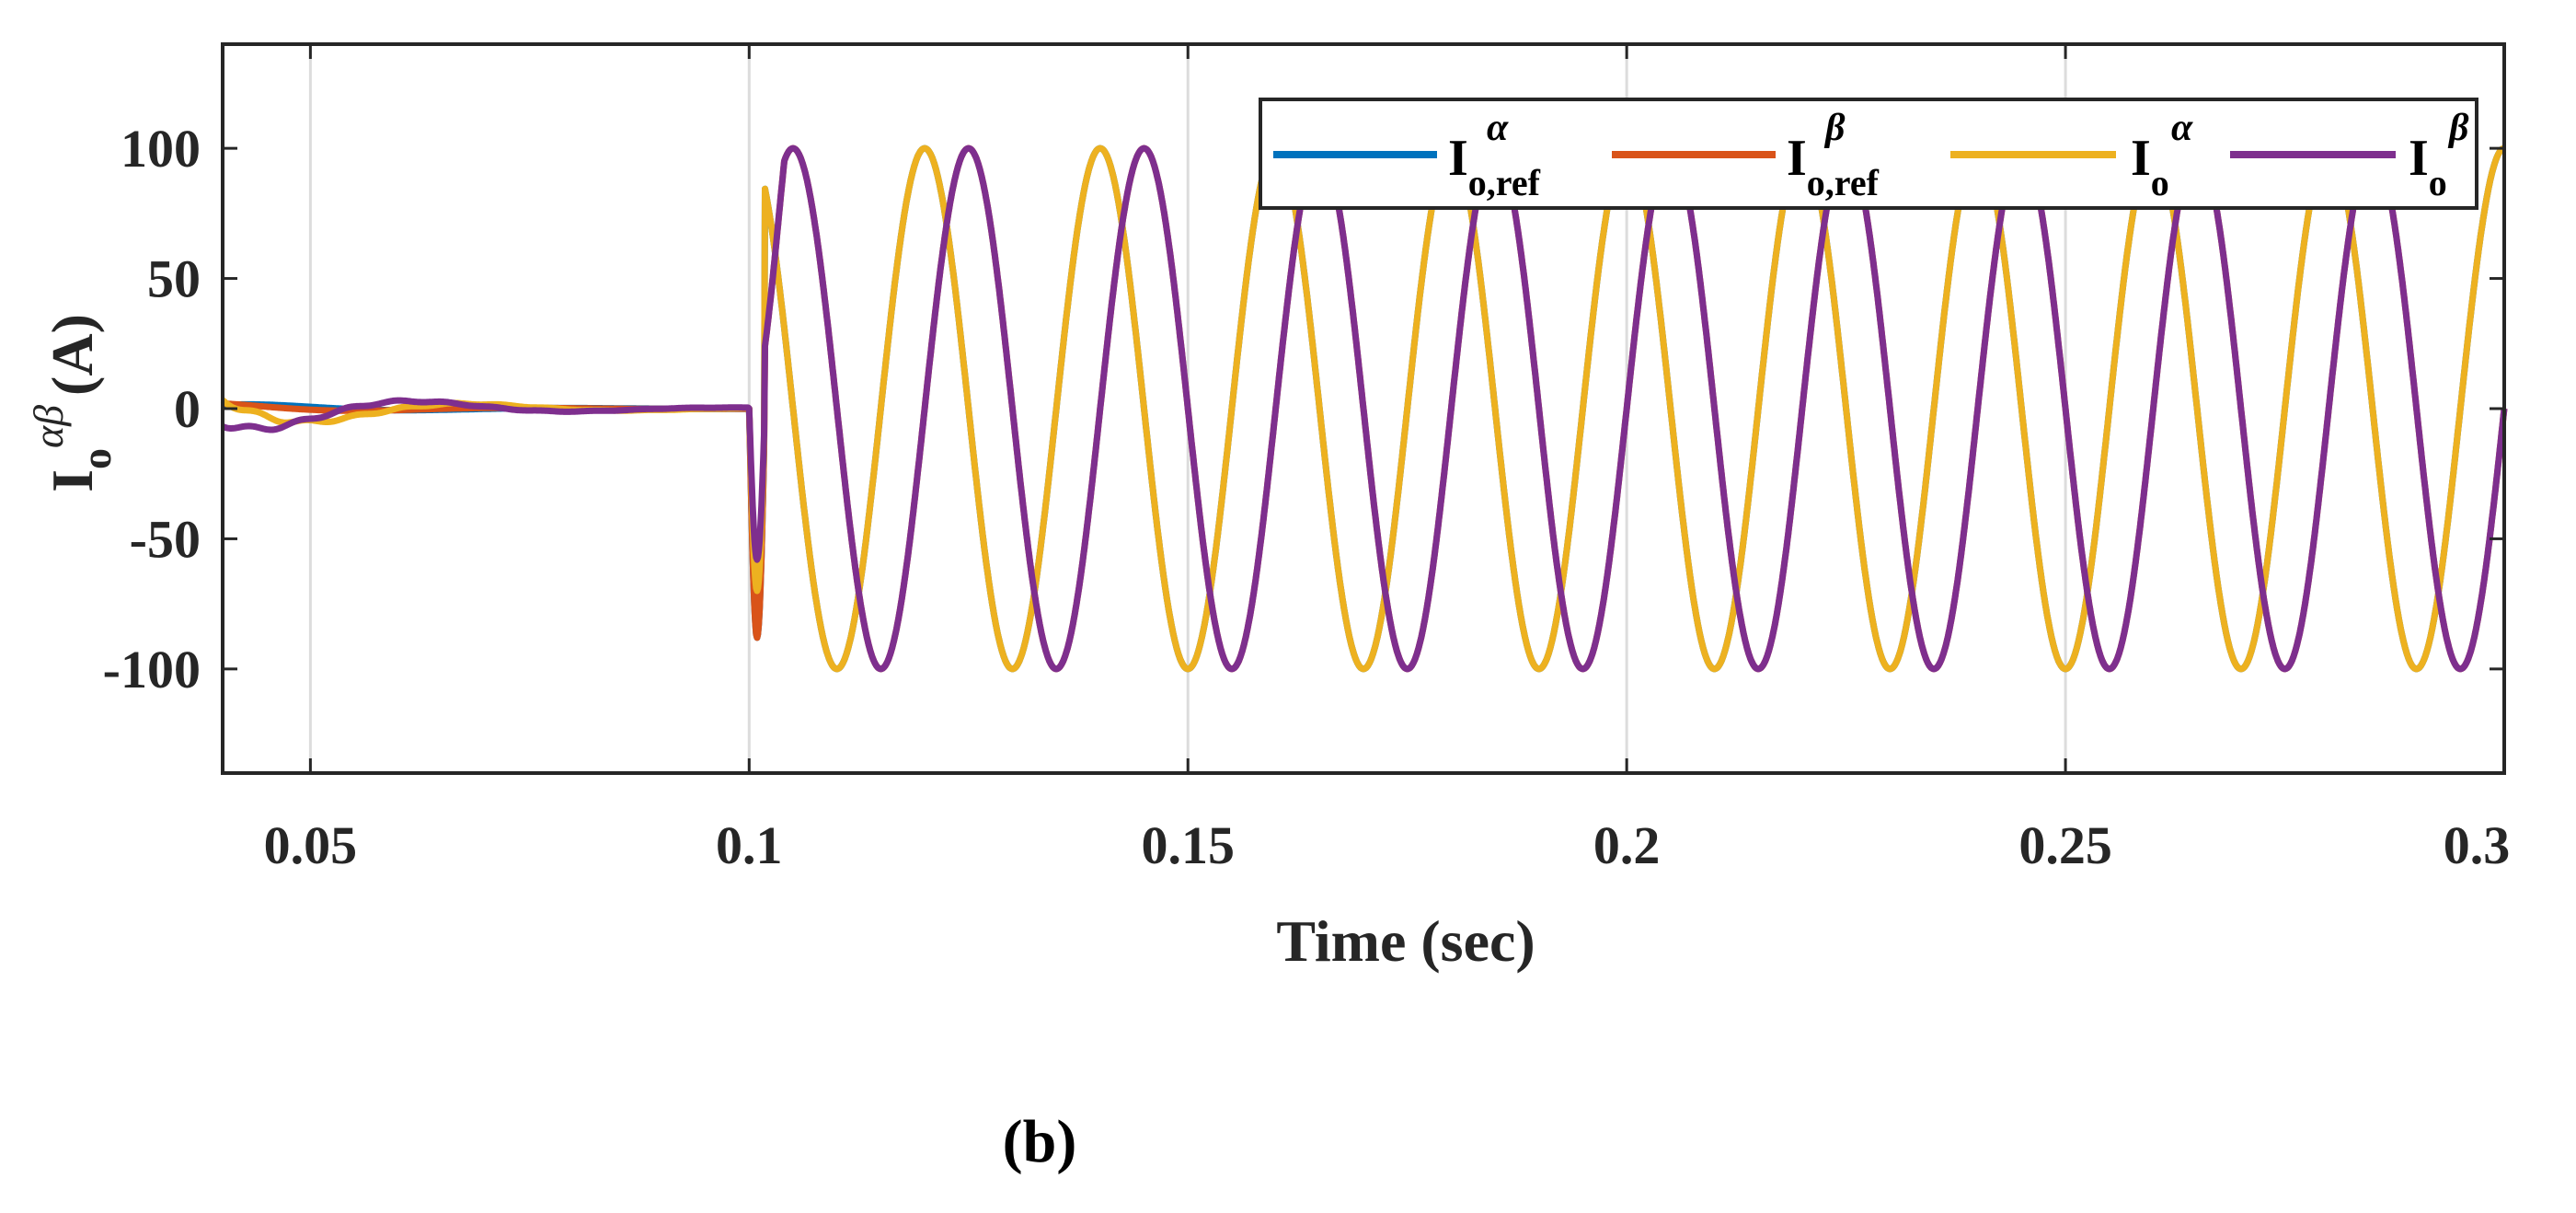 Image resolution: width=2576 pixels, height=1213 pixels. I want to click on x-tick-label: 0.1, so click(749, 845).